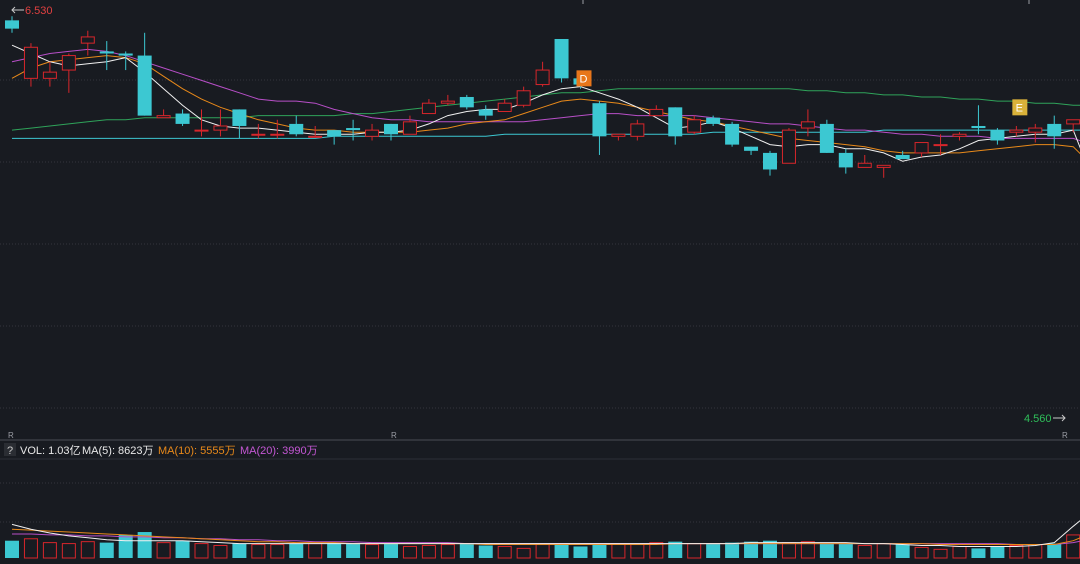  What do you see at coordinates (39, 11) in the screenshot?
I see `max-price-label: 6.530` at bounding box center [39, 11].